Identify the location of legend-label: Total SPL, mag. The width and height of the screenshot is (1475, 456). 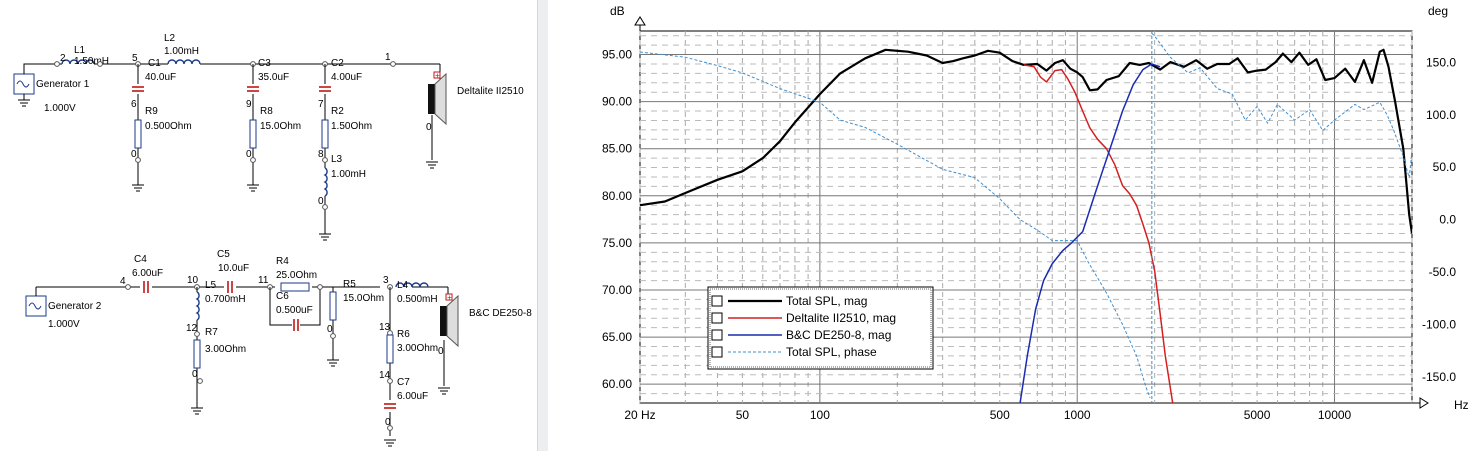
(826, 301).